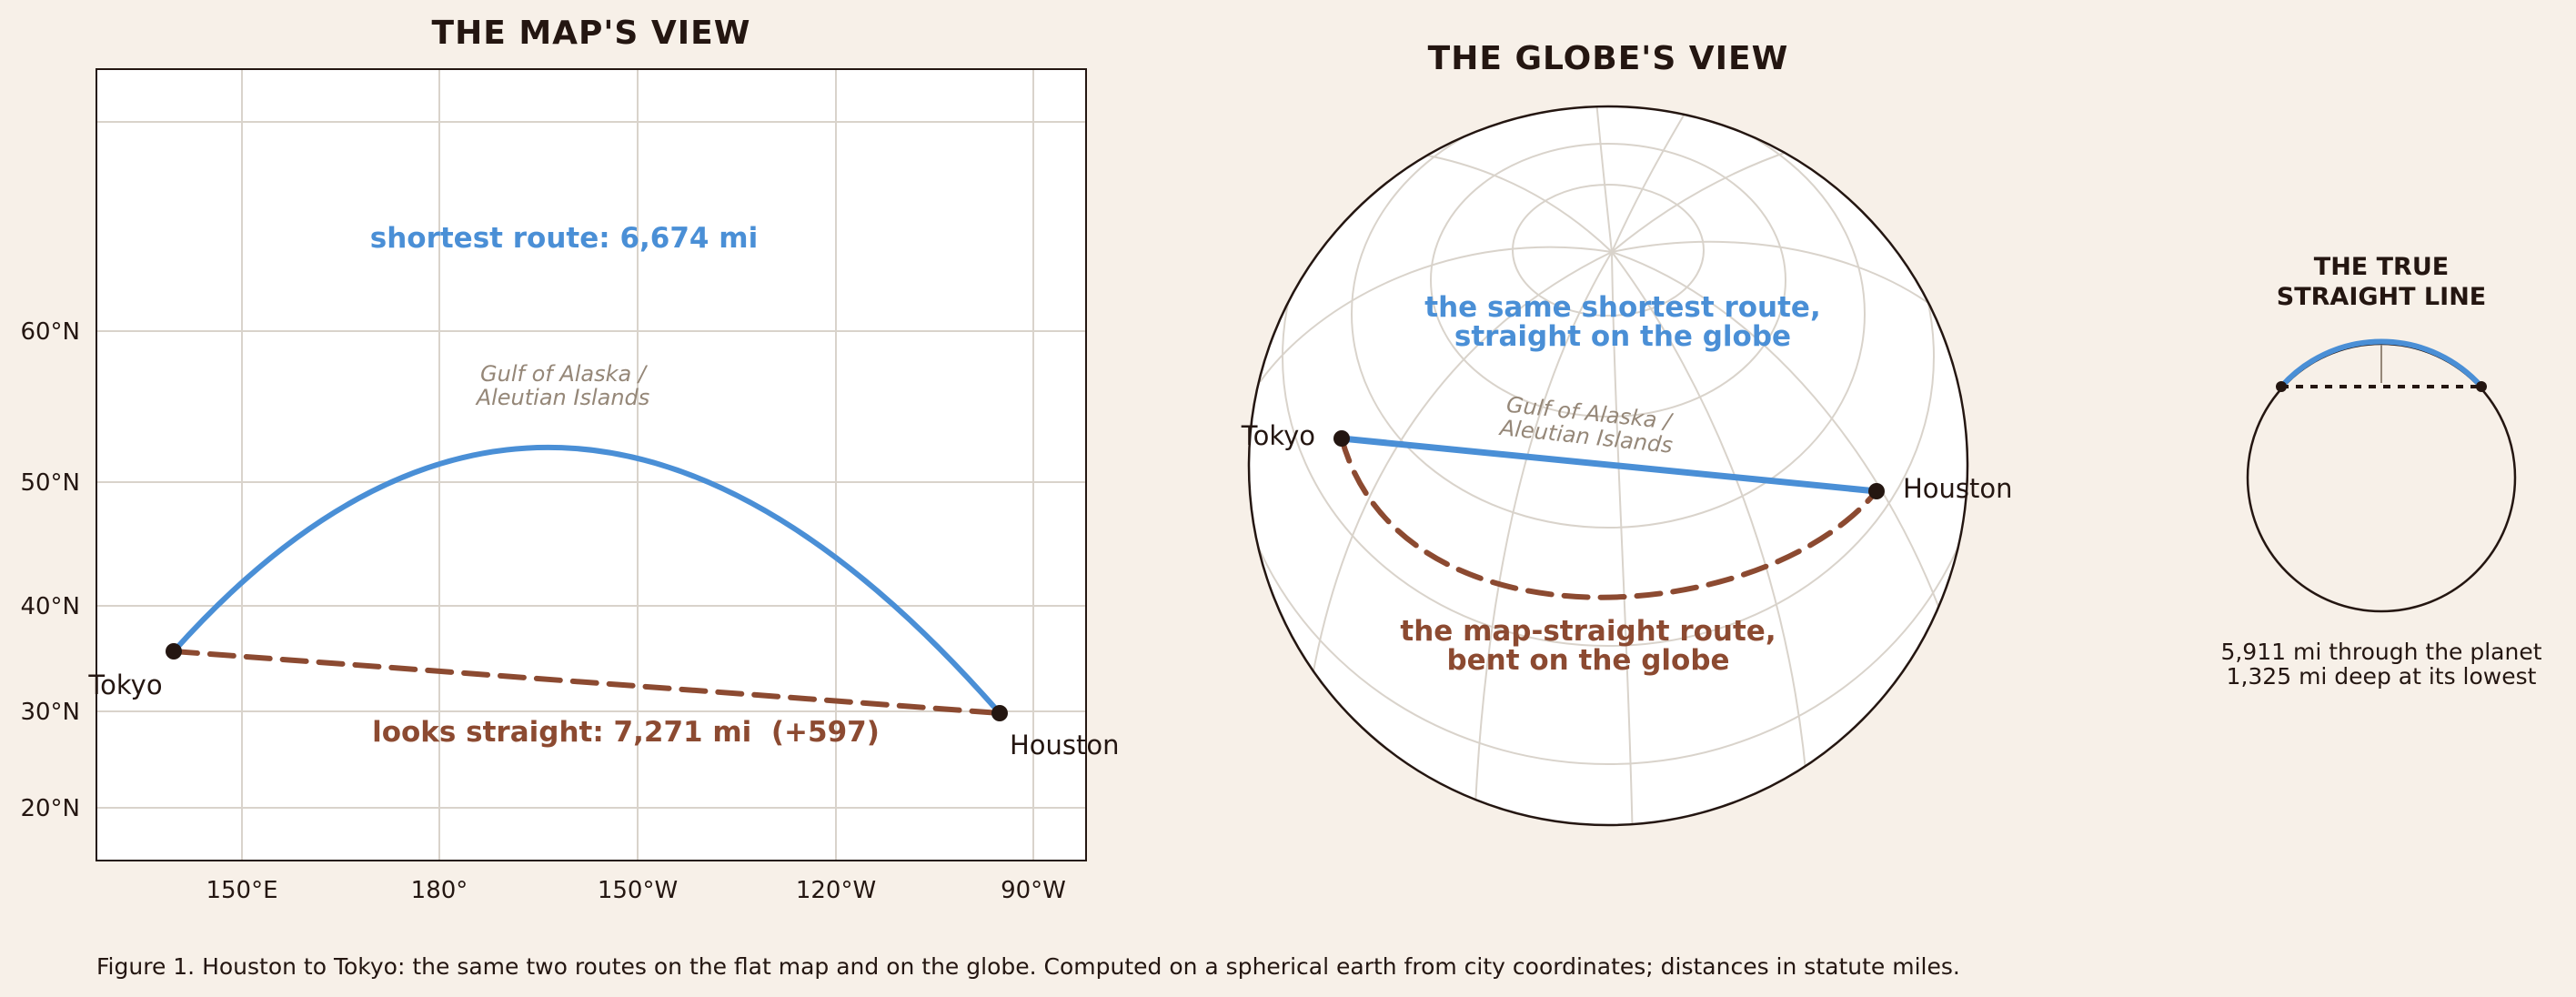 The width and height of the screenshot is (2576, 997). Describe the element at coordinates (1608, 58) in the screenshot. I see `globe-panel-title: THE GLOBE'S VIEW` at that location.